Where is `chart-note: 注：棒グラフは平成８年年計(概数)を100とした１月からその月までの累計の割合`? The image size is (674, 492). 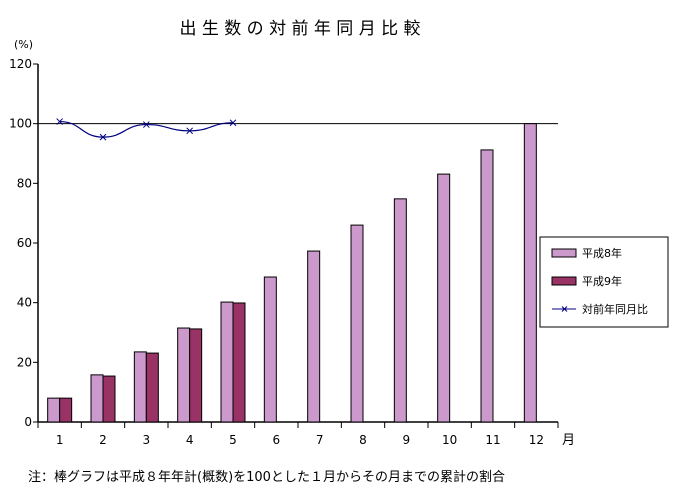
chart-note: 注：棒グラフは平成８年年計(概数)を100とした１月からその月までの累計の割合 is located at coordinates (266, 477).